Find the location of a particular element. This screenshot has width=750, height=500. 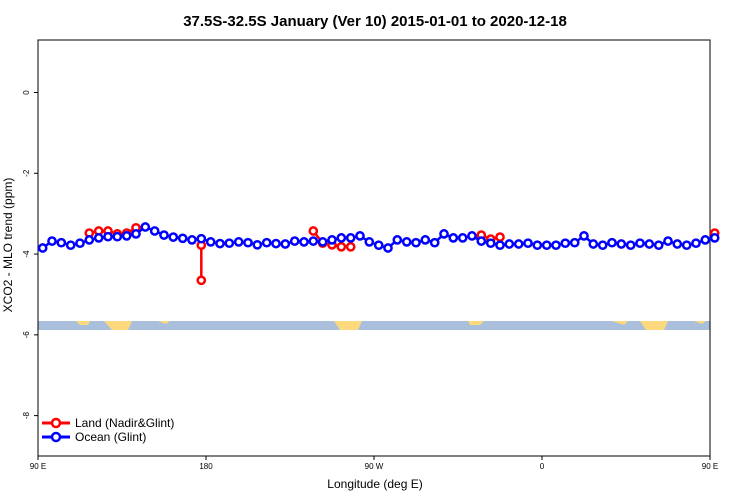

y-tick-label: -6 is located at coordinates (26, 335).